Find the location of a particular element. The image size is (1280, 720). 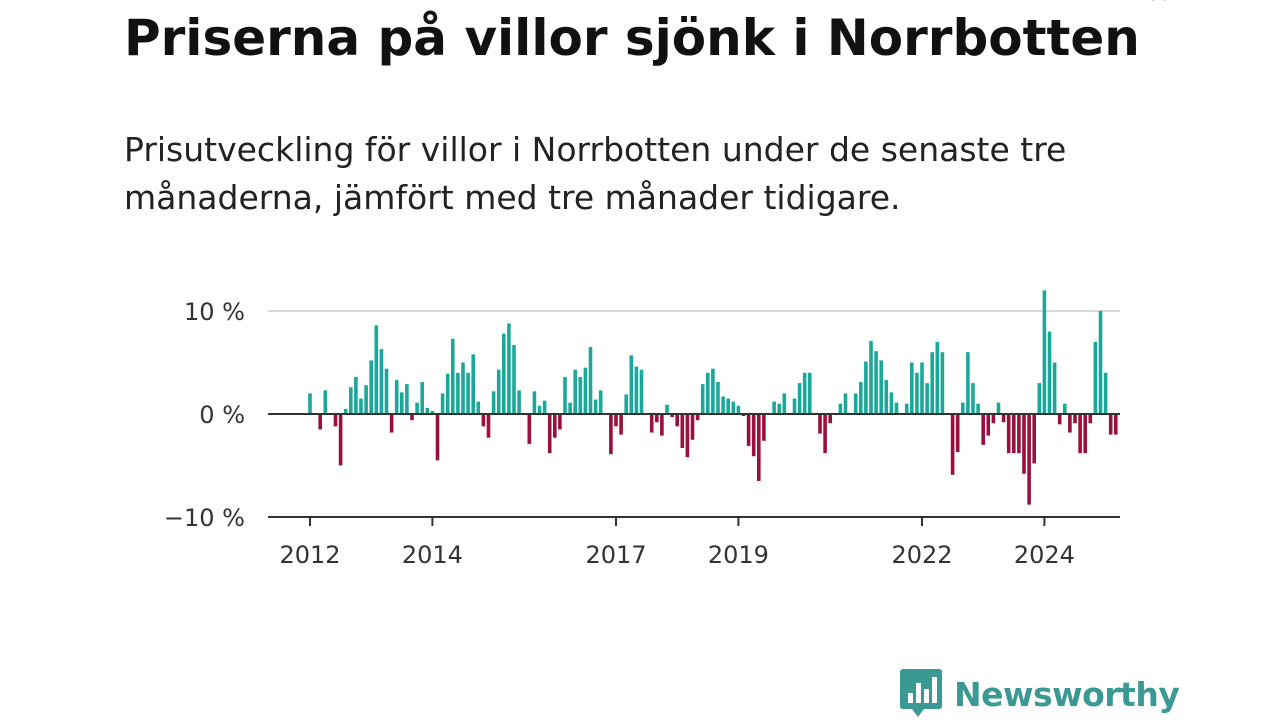

x-tick-label: 2024 is located at coordinates (1044, 555).